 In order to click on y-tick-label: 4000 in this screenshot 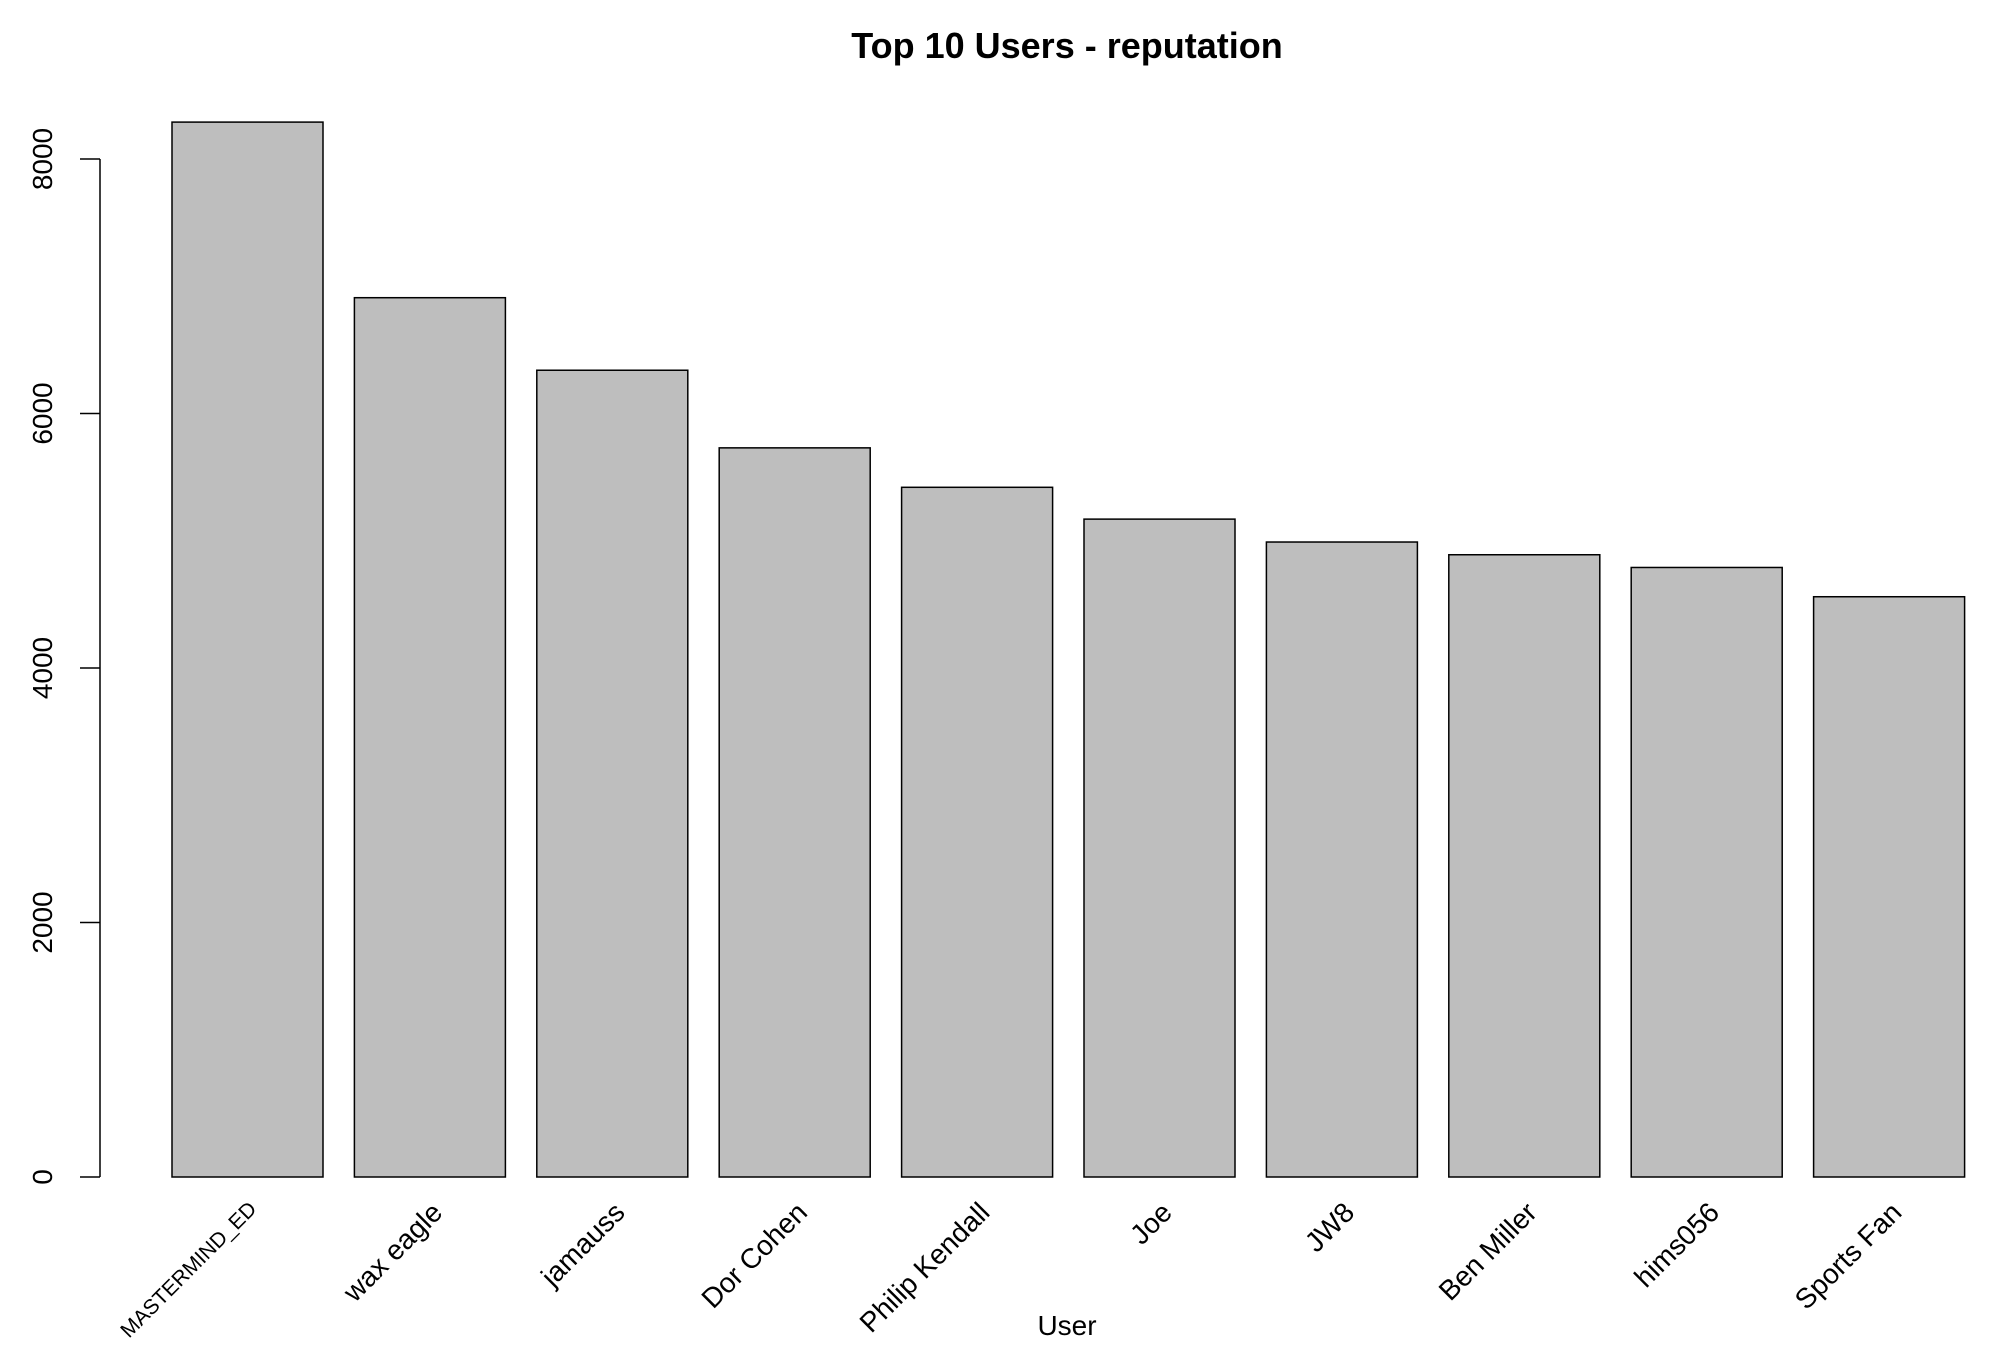, I will do `click(42, 668)`.